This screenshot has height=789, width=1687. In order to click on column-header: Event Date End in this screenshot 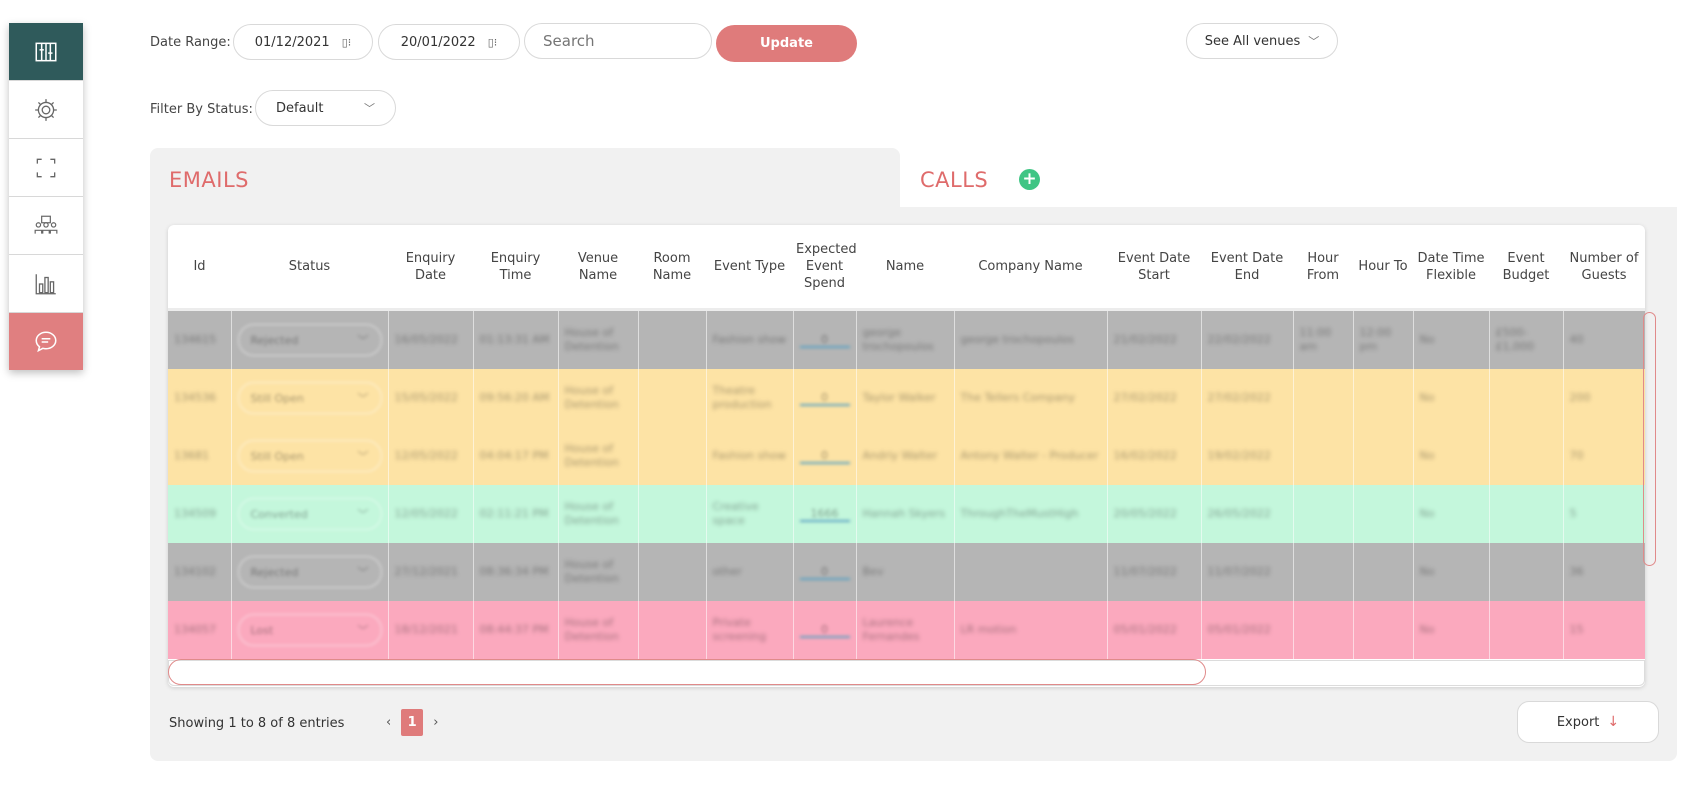, I will do `click(1247, 268)`.